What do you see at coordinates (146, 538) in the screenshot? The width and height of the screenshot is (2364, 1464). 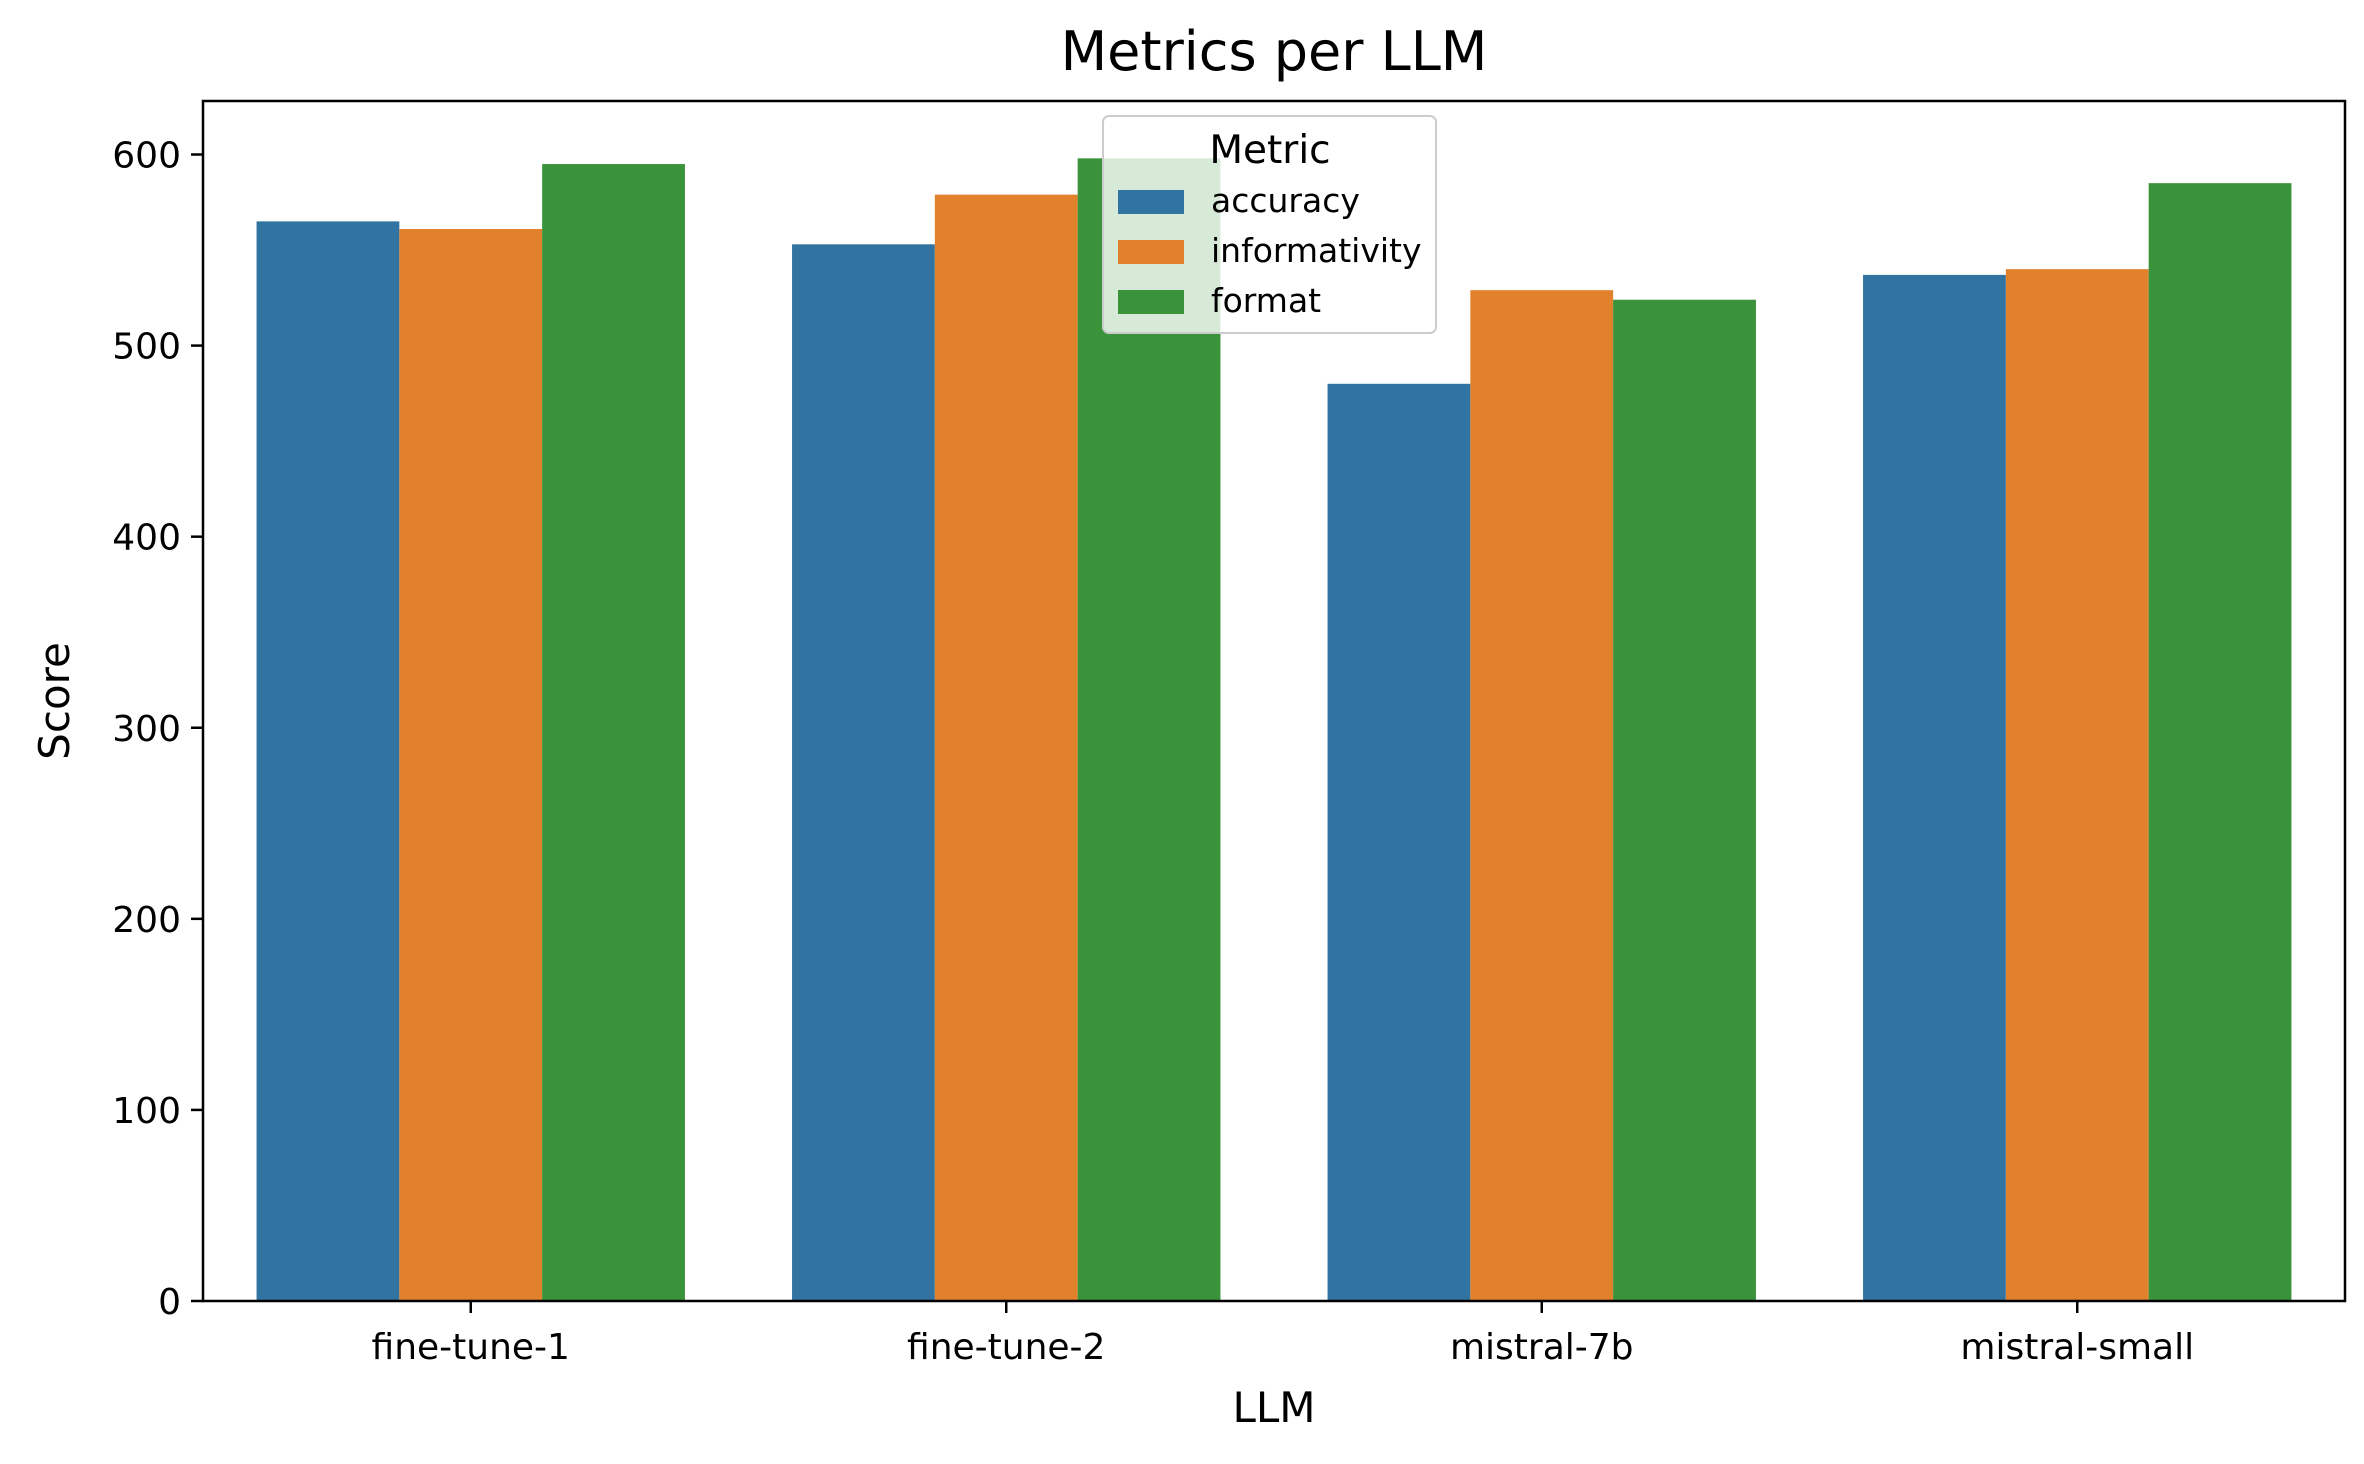 I see `y-tick-label: 400` at bounding box center [146, 538].